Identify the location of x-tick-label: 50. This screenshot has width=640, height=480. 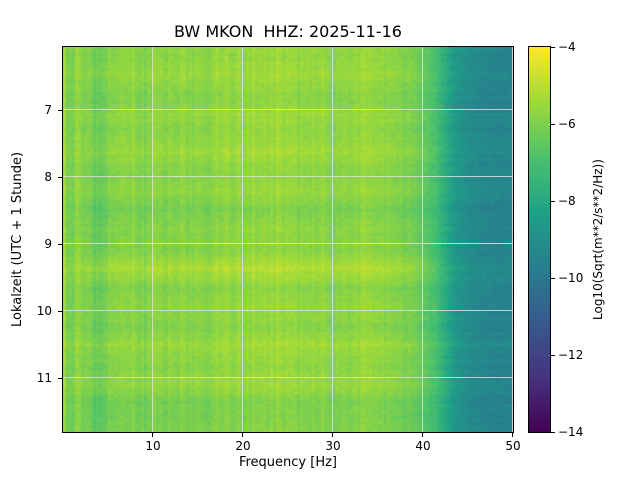
(513, 446).